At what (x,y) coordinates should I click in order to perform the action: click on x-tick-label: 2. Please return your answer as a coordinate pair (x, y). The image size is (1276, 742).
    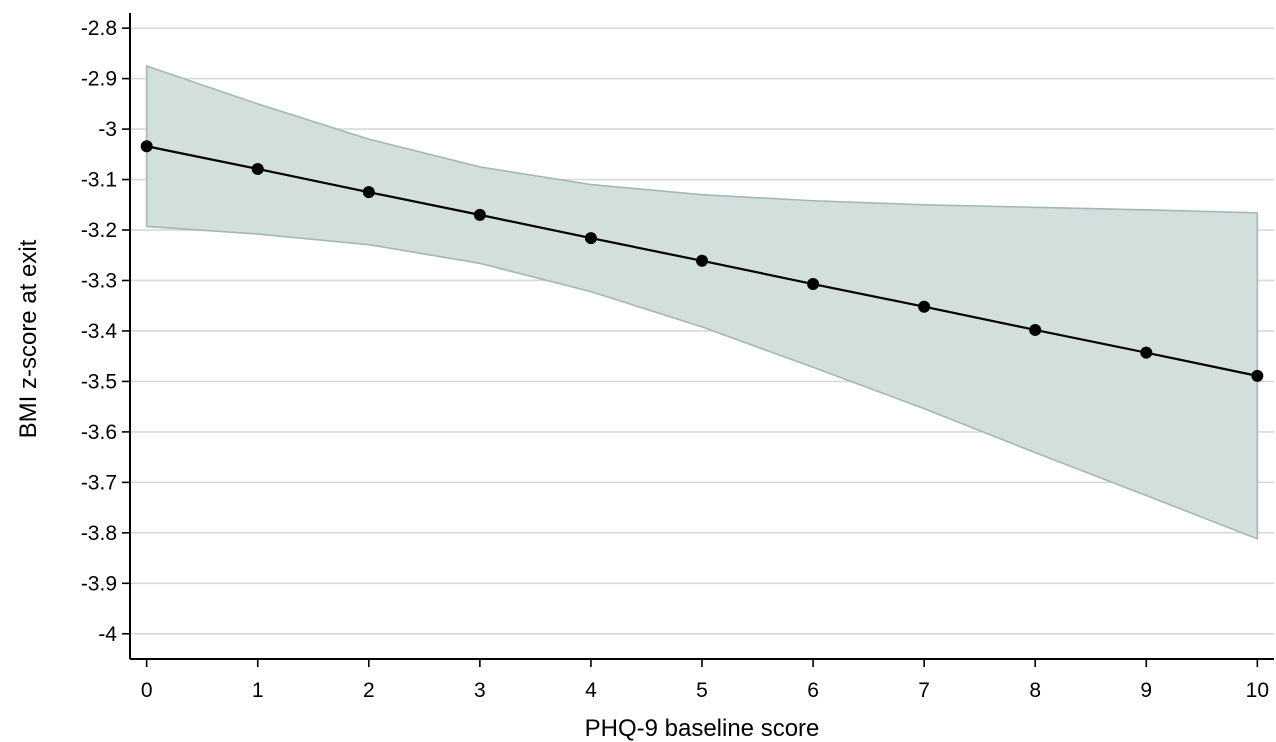
    Looking at the image, I should click on (369, 690).